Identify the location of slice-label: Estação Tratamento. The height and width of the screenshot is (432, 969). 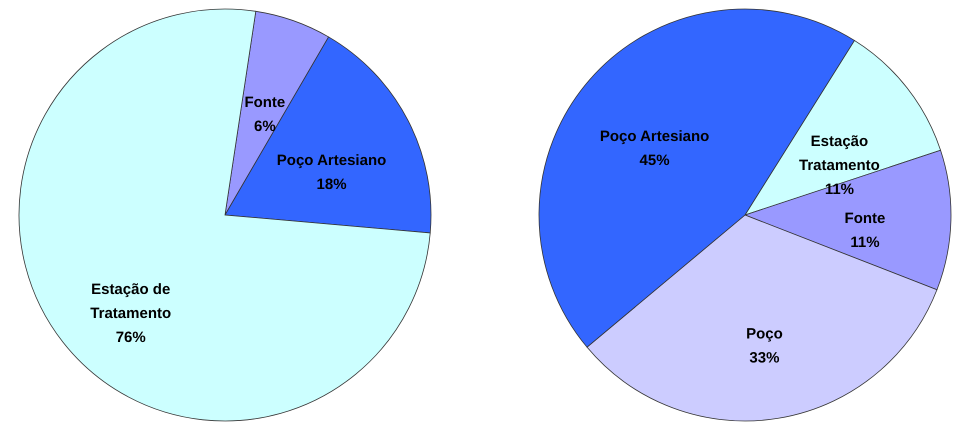
(839, 153).